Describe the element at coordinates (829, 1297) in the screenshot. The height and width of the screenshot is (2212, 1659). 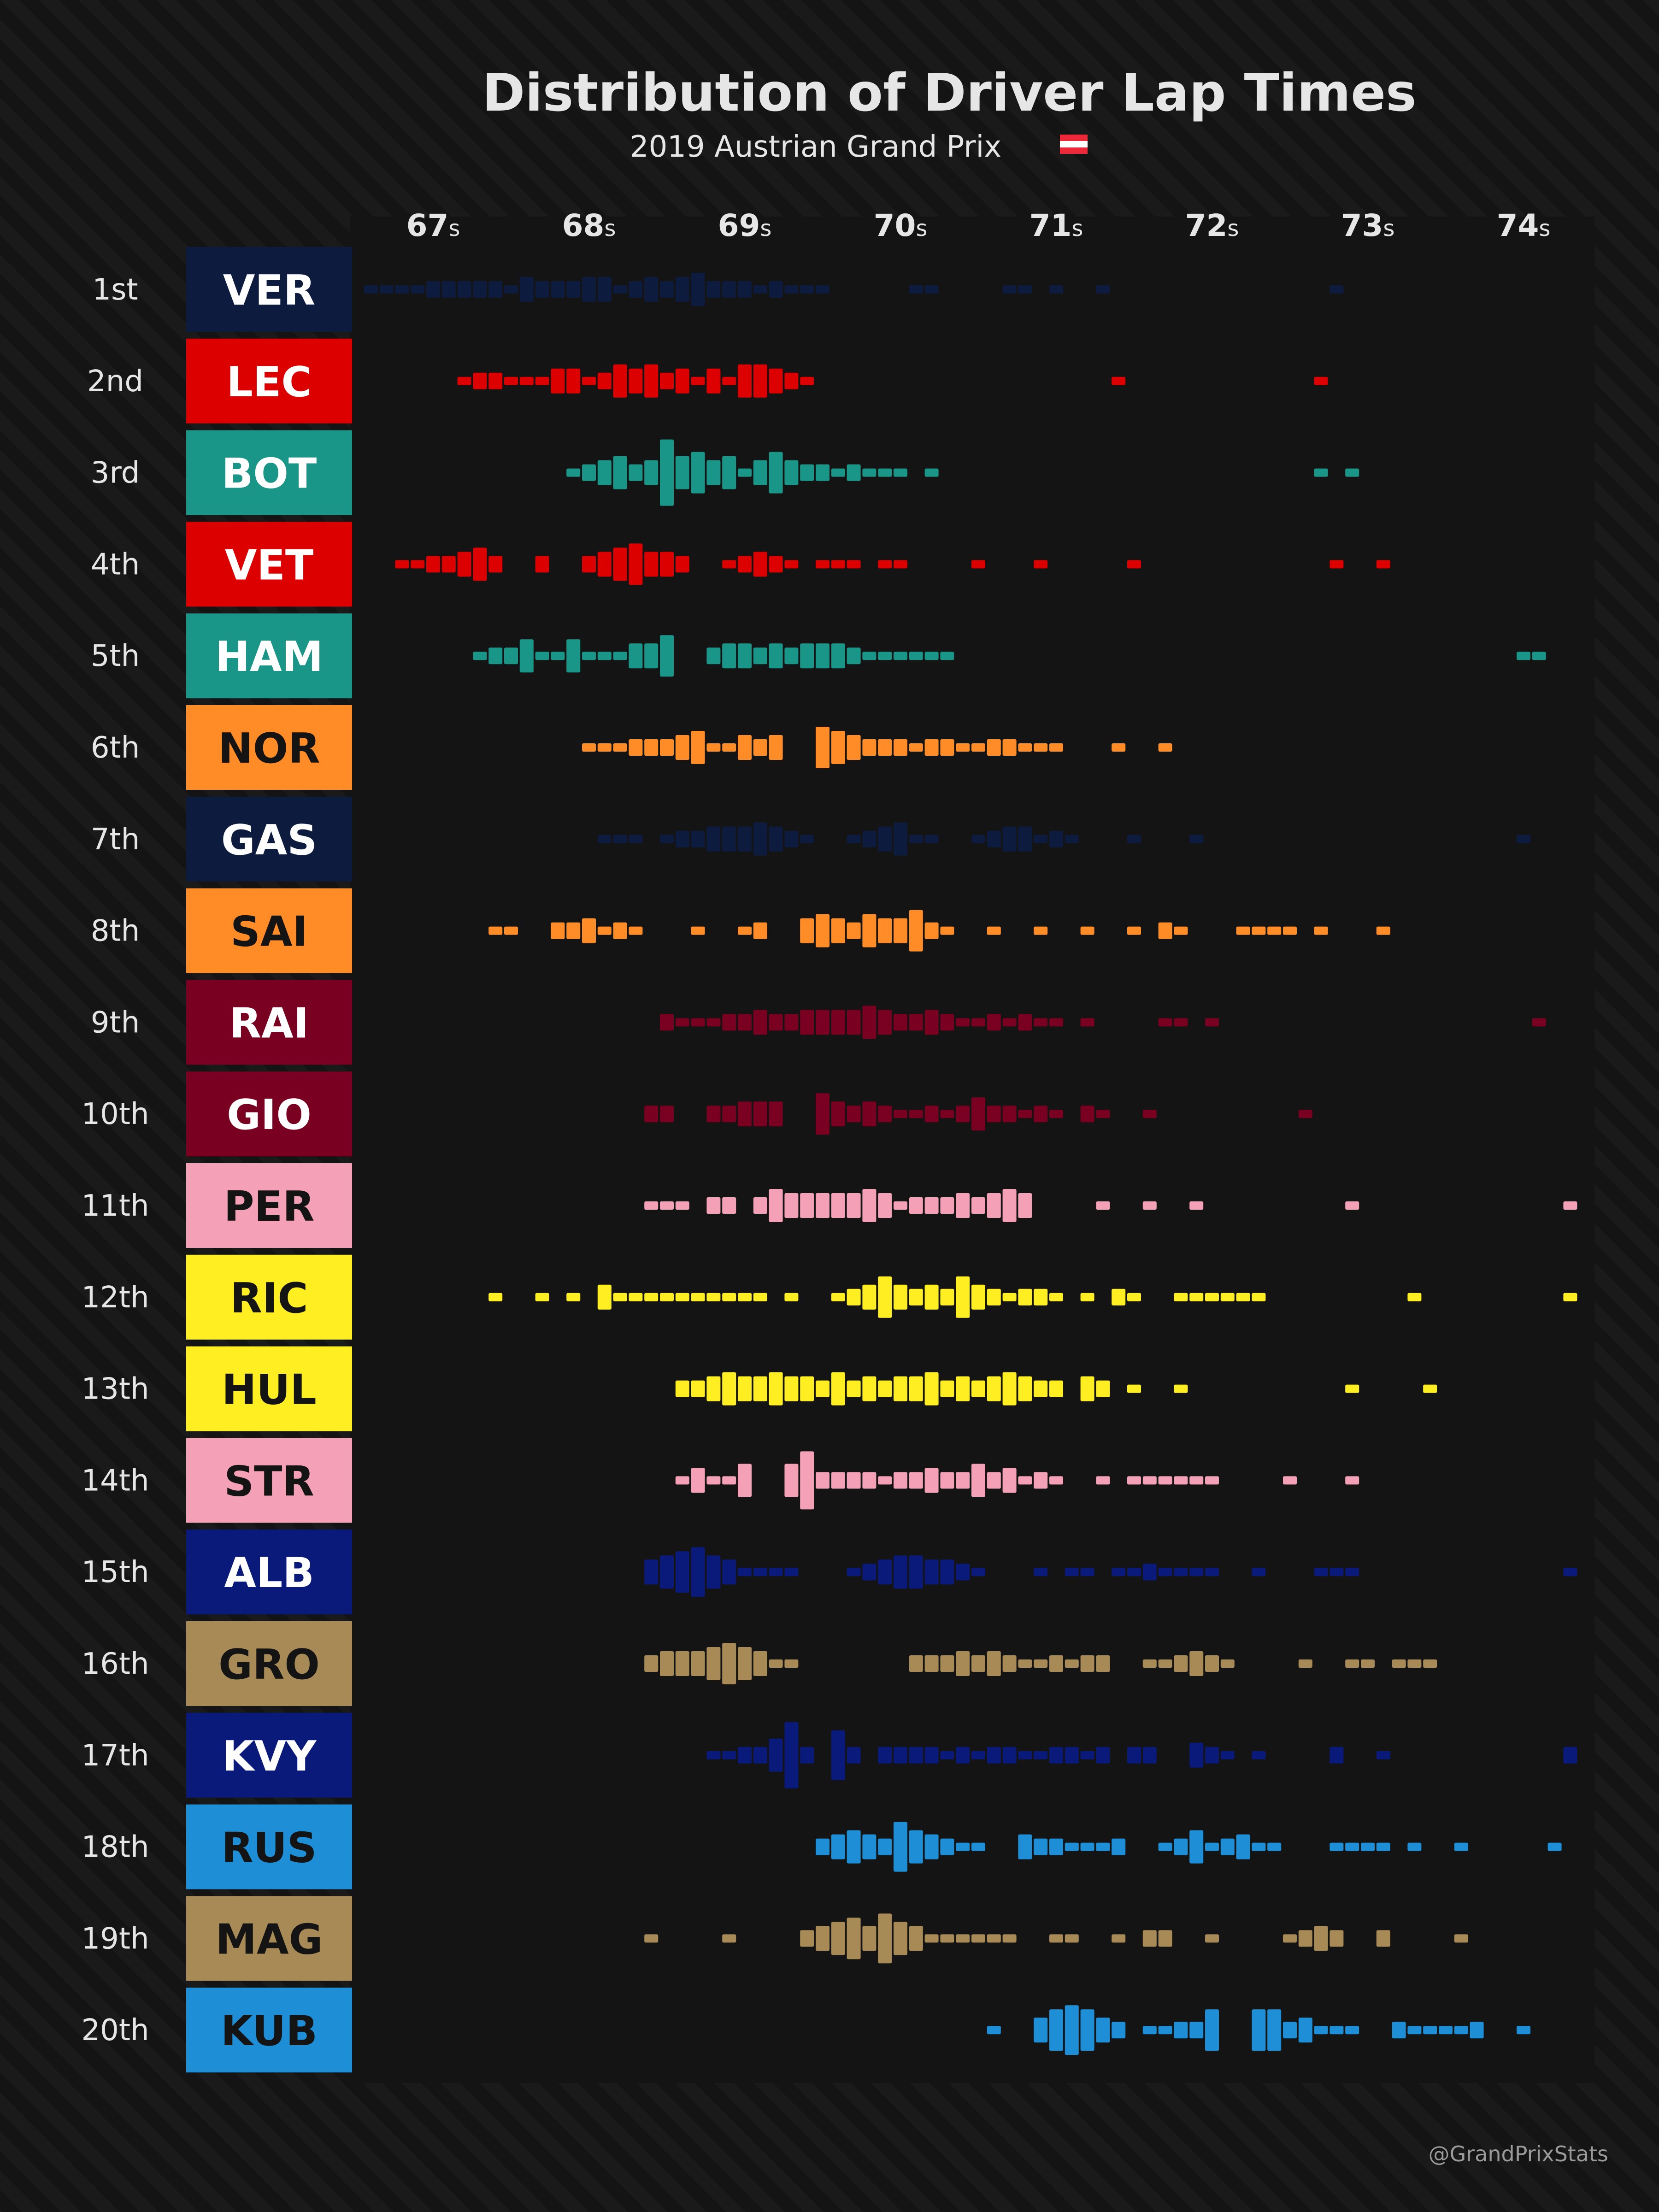
I see `row-ric: 12th RIC` at that location.